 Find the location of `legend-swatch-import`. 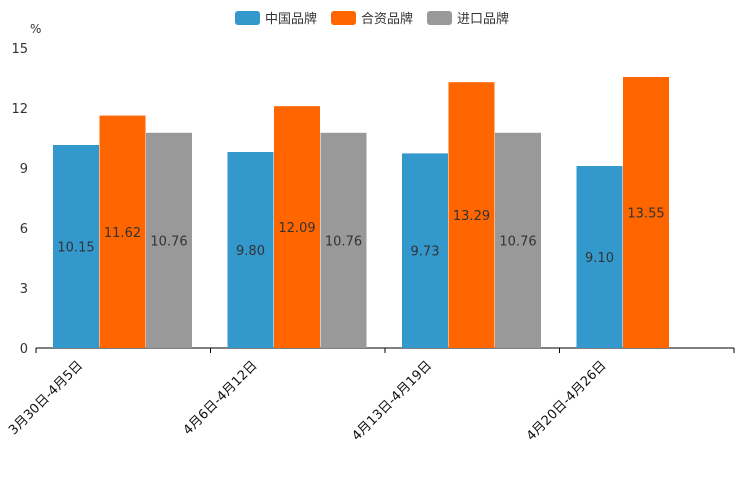

legend-swatch-import is located at coordinates (439, 17).